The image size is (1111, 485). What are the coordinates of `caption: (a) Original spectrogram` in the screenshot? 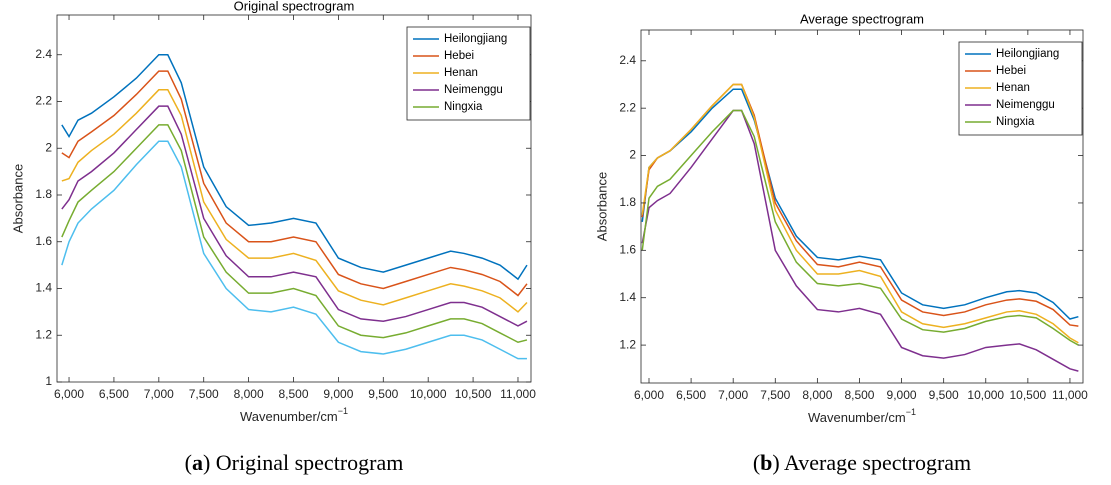 It's located at (294, 462).